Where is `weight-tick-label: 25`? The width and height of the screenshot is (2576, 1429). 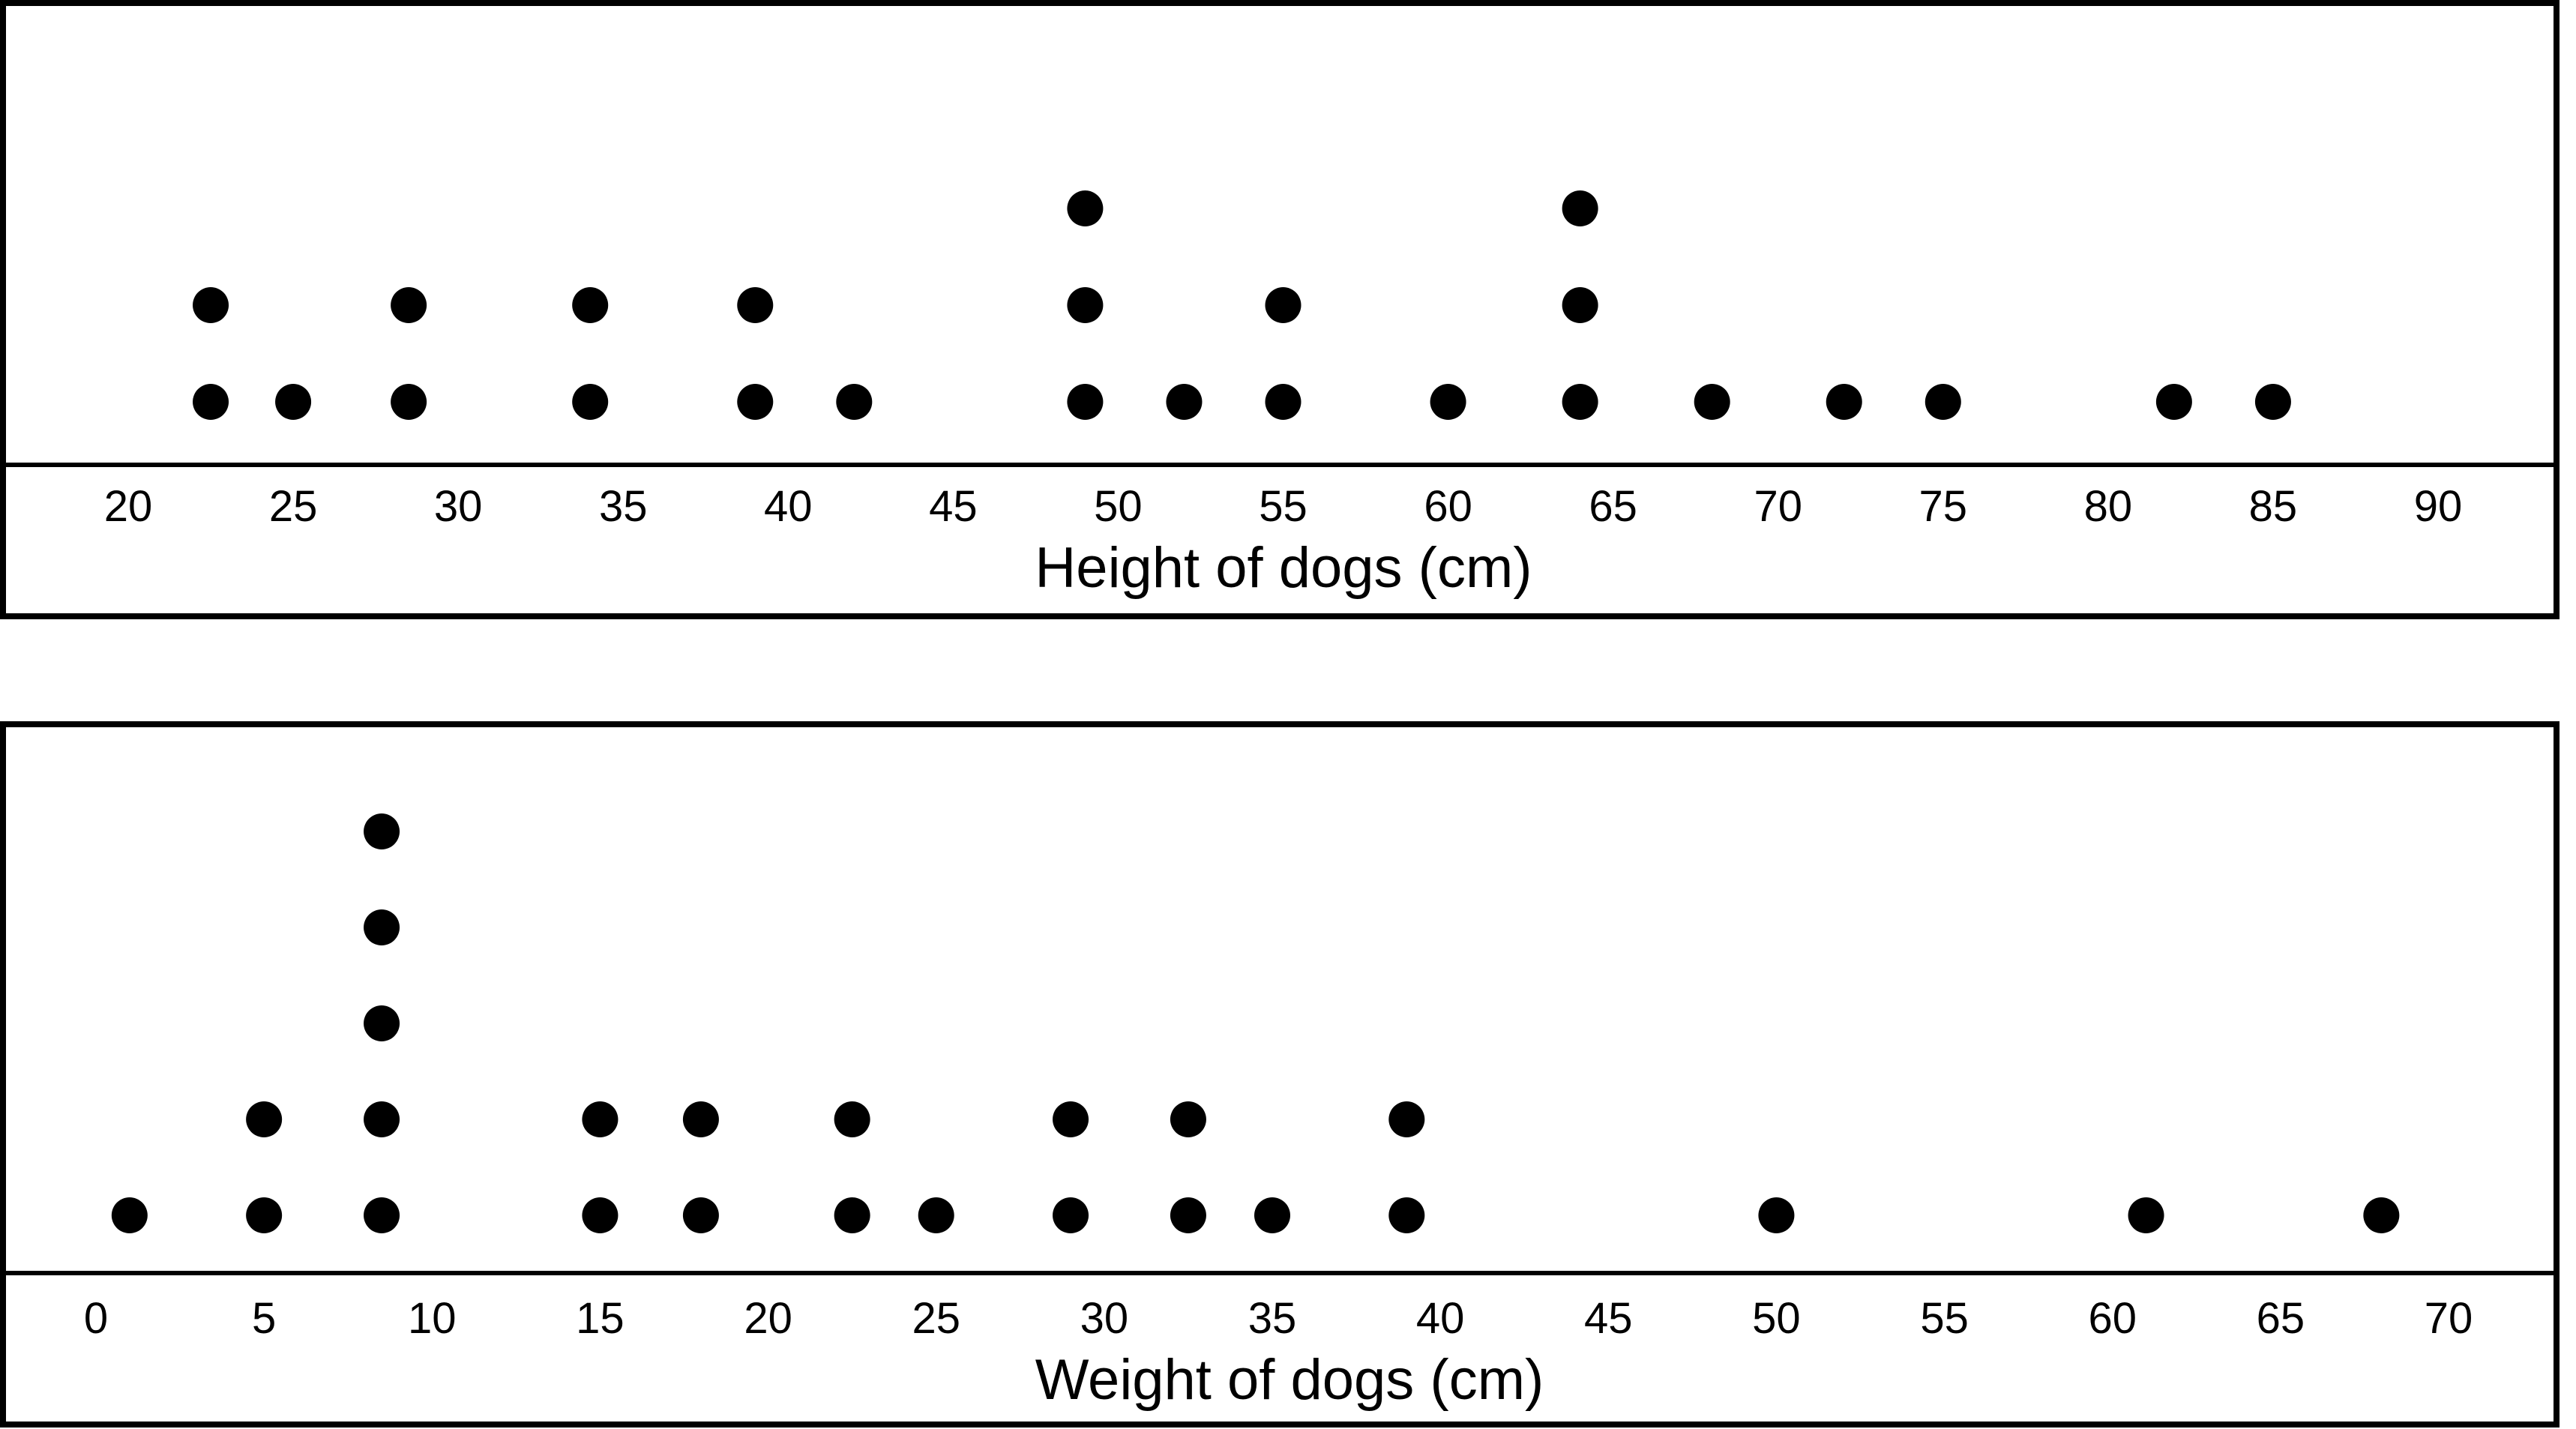 weight-tick-label: 25 is located at coordinates (936, 1318).